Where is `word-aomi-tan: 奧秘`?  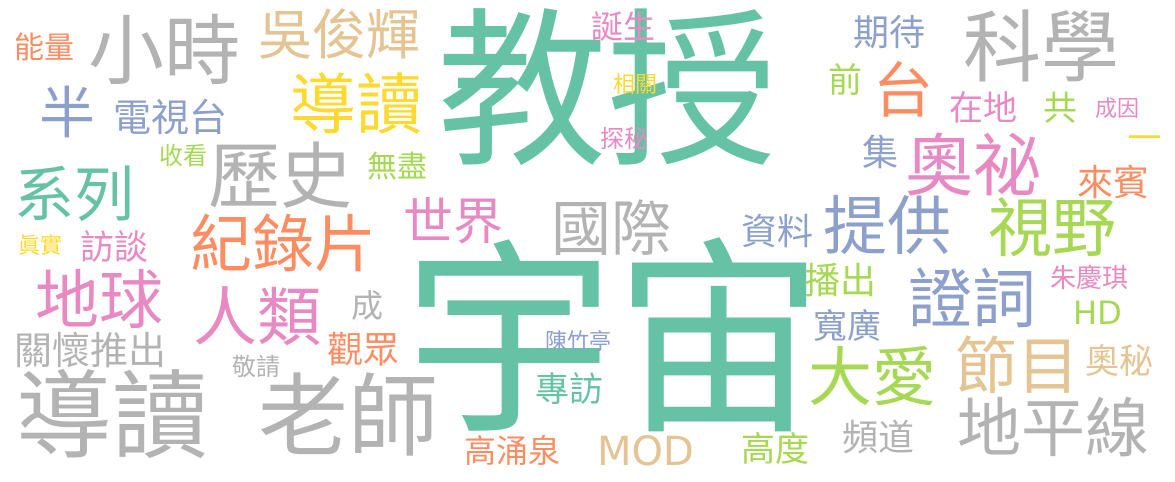
word-aomi-tan: 奧秘 is located at coordinates (1119, 362).